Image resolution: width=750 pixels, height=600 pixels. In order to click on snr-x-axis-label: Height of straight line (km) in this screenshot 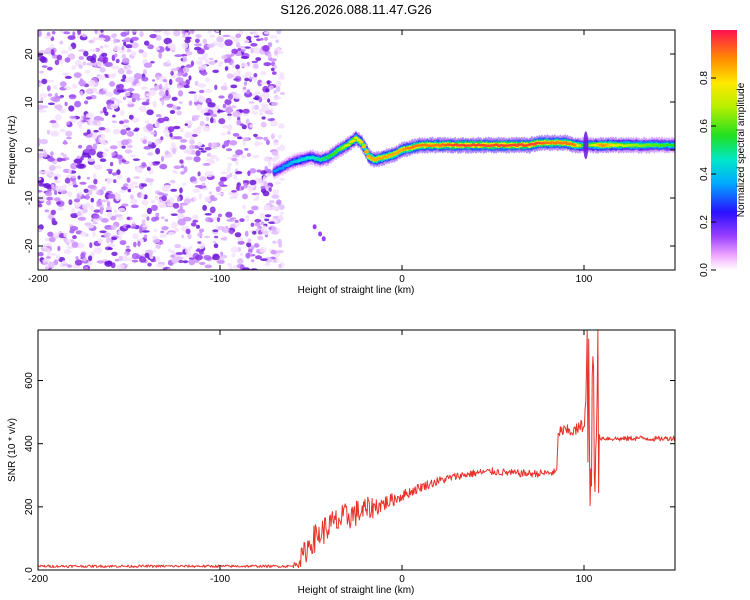, I will do `click(356, 590)`.